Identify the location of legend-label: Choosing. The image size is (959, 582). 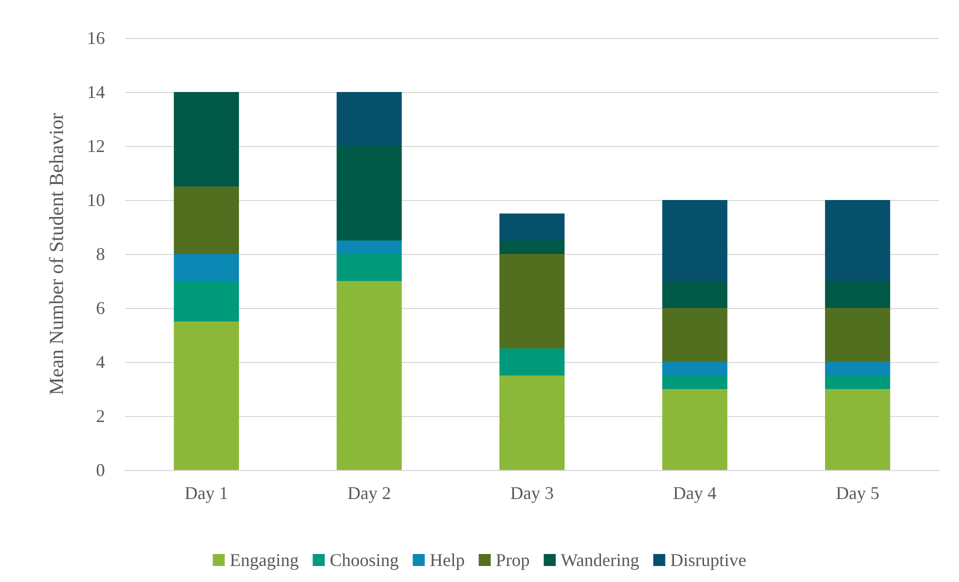
(364, 560).